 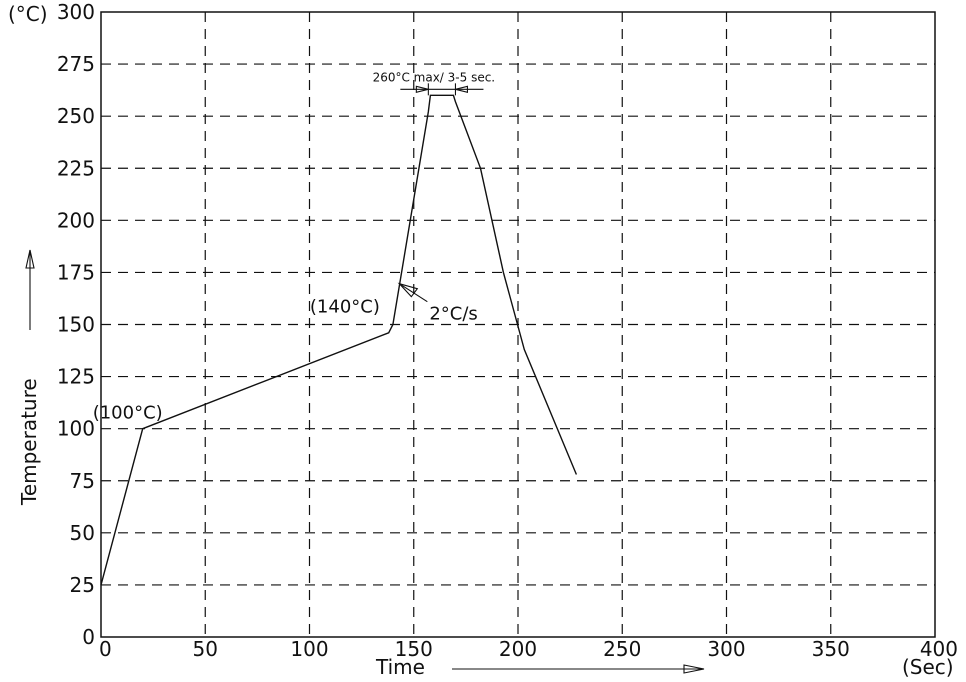 What do you see at coordinates (28, 14) in the screenshot?
I see `y-unit-label: (°C)` at bounding box center [28, 14].